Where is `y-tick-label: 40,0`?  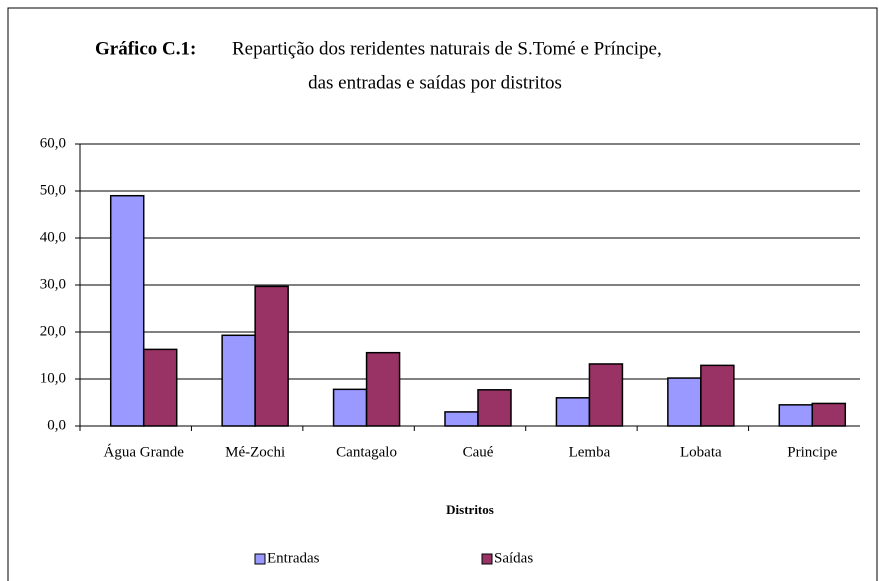 y-tick-label: 40,0 is located at coordinates (53, 237).